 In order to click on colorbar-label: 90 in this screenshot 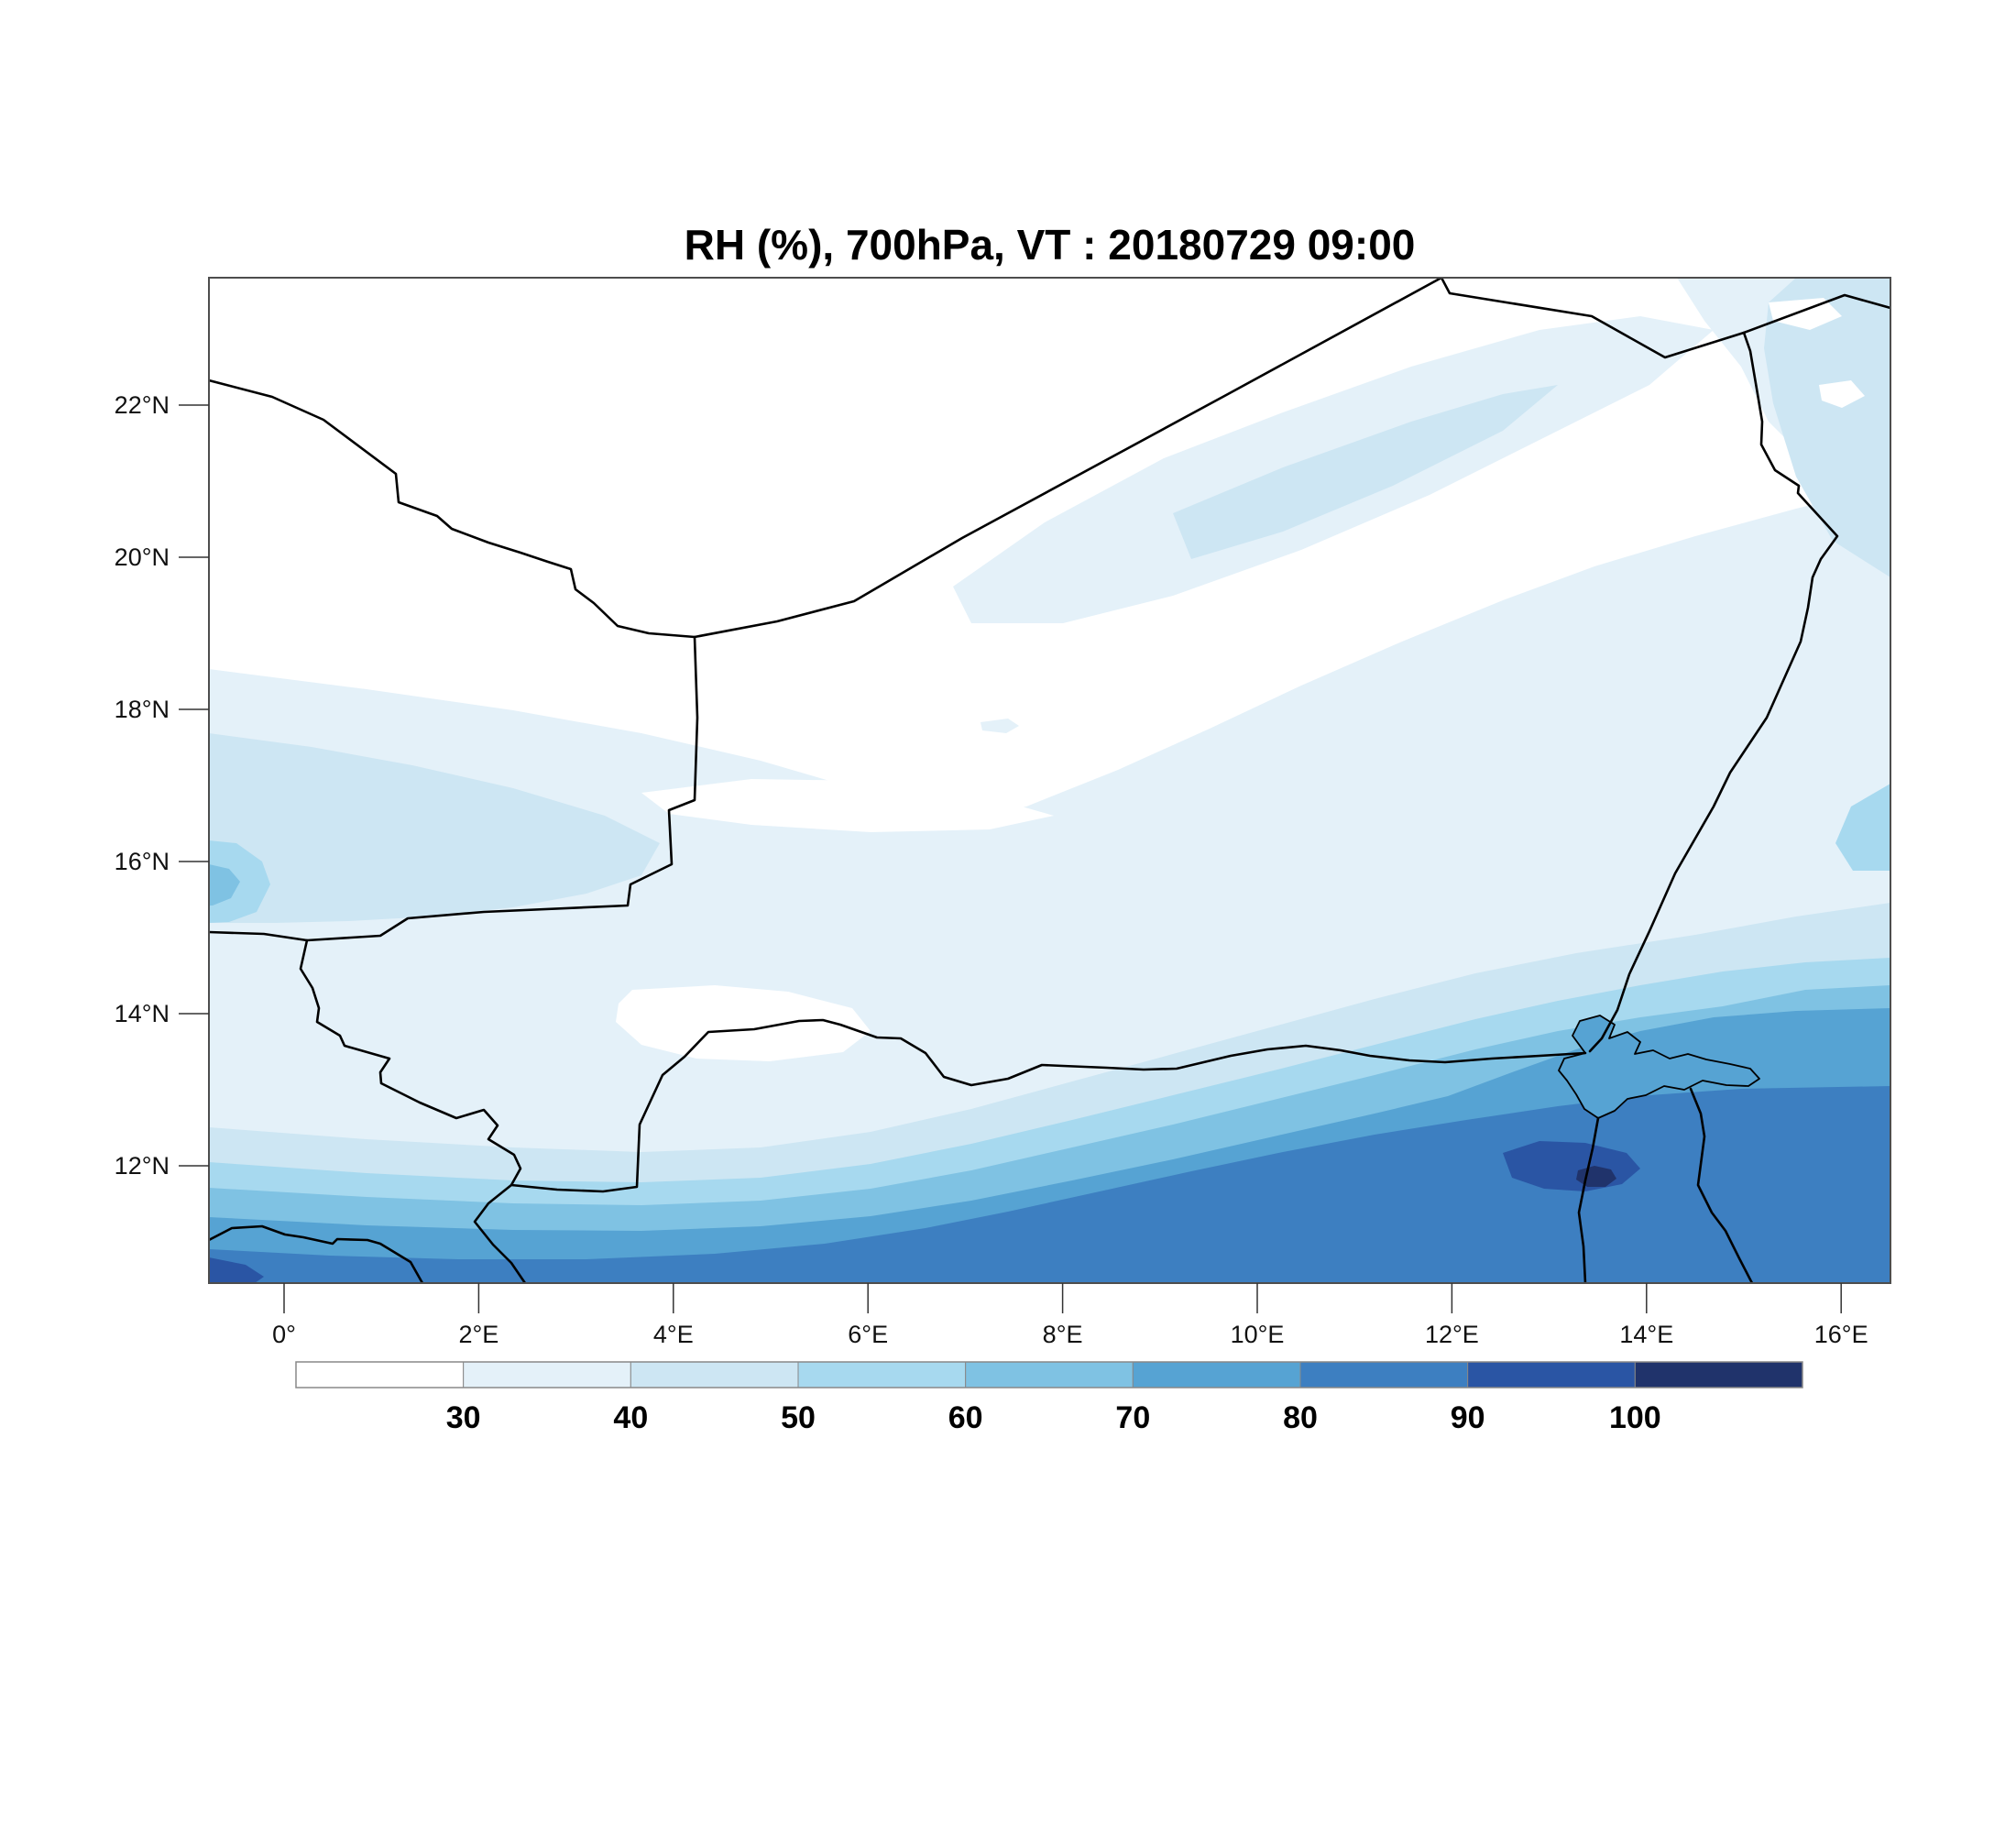, I will do `click(1468, 1417)`.